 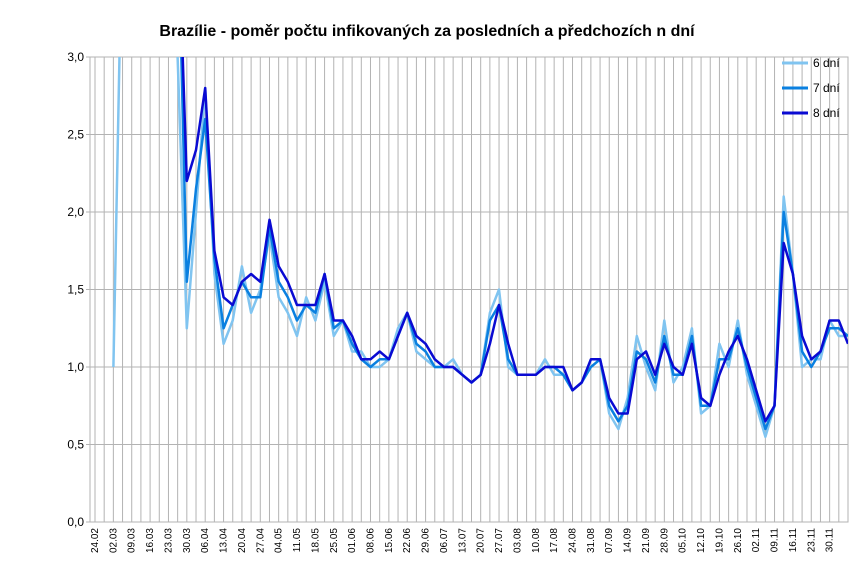 What do you see at coordinates (573, 540) in the screenshot?
I see `x-tick-label: 24.08` at bounding box center [573, 540].